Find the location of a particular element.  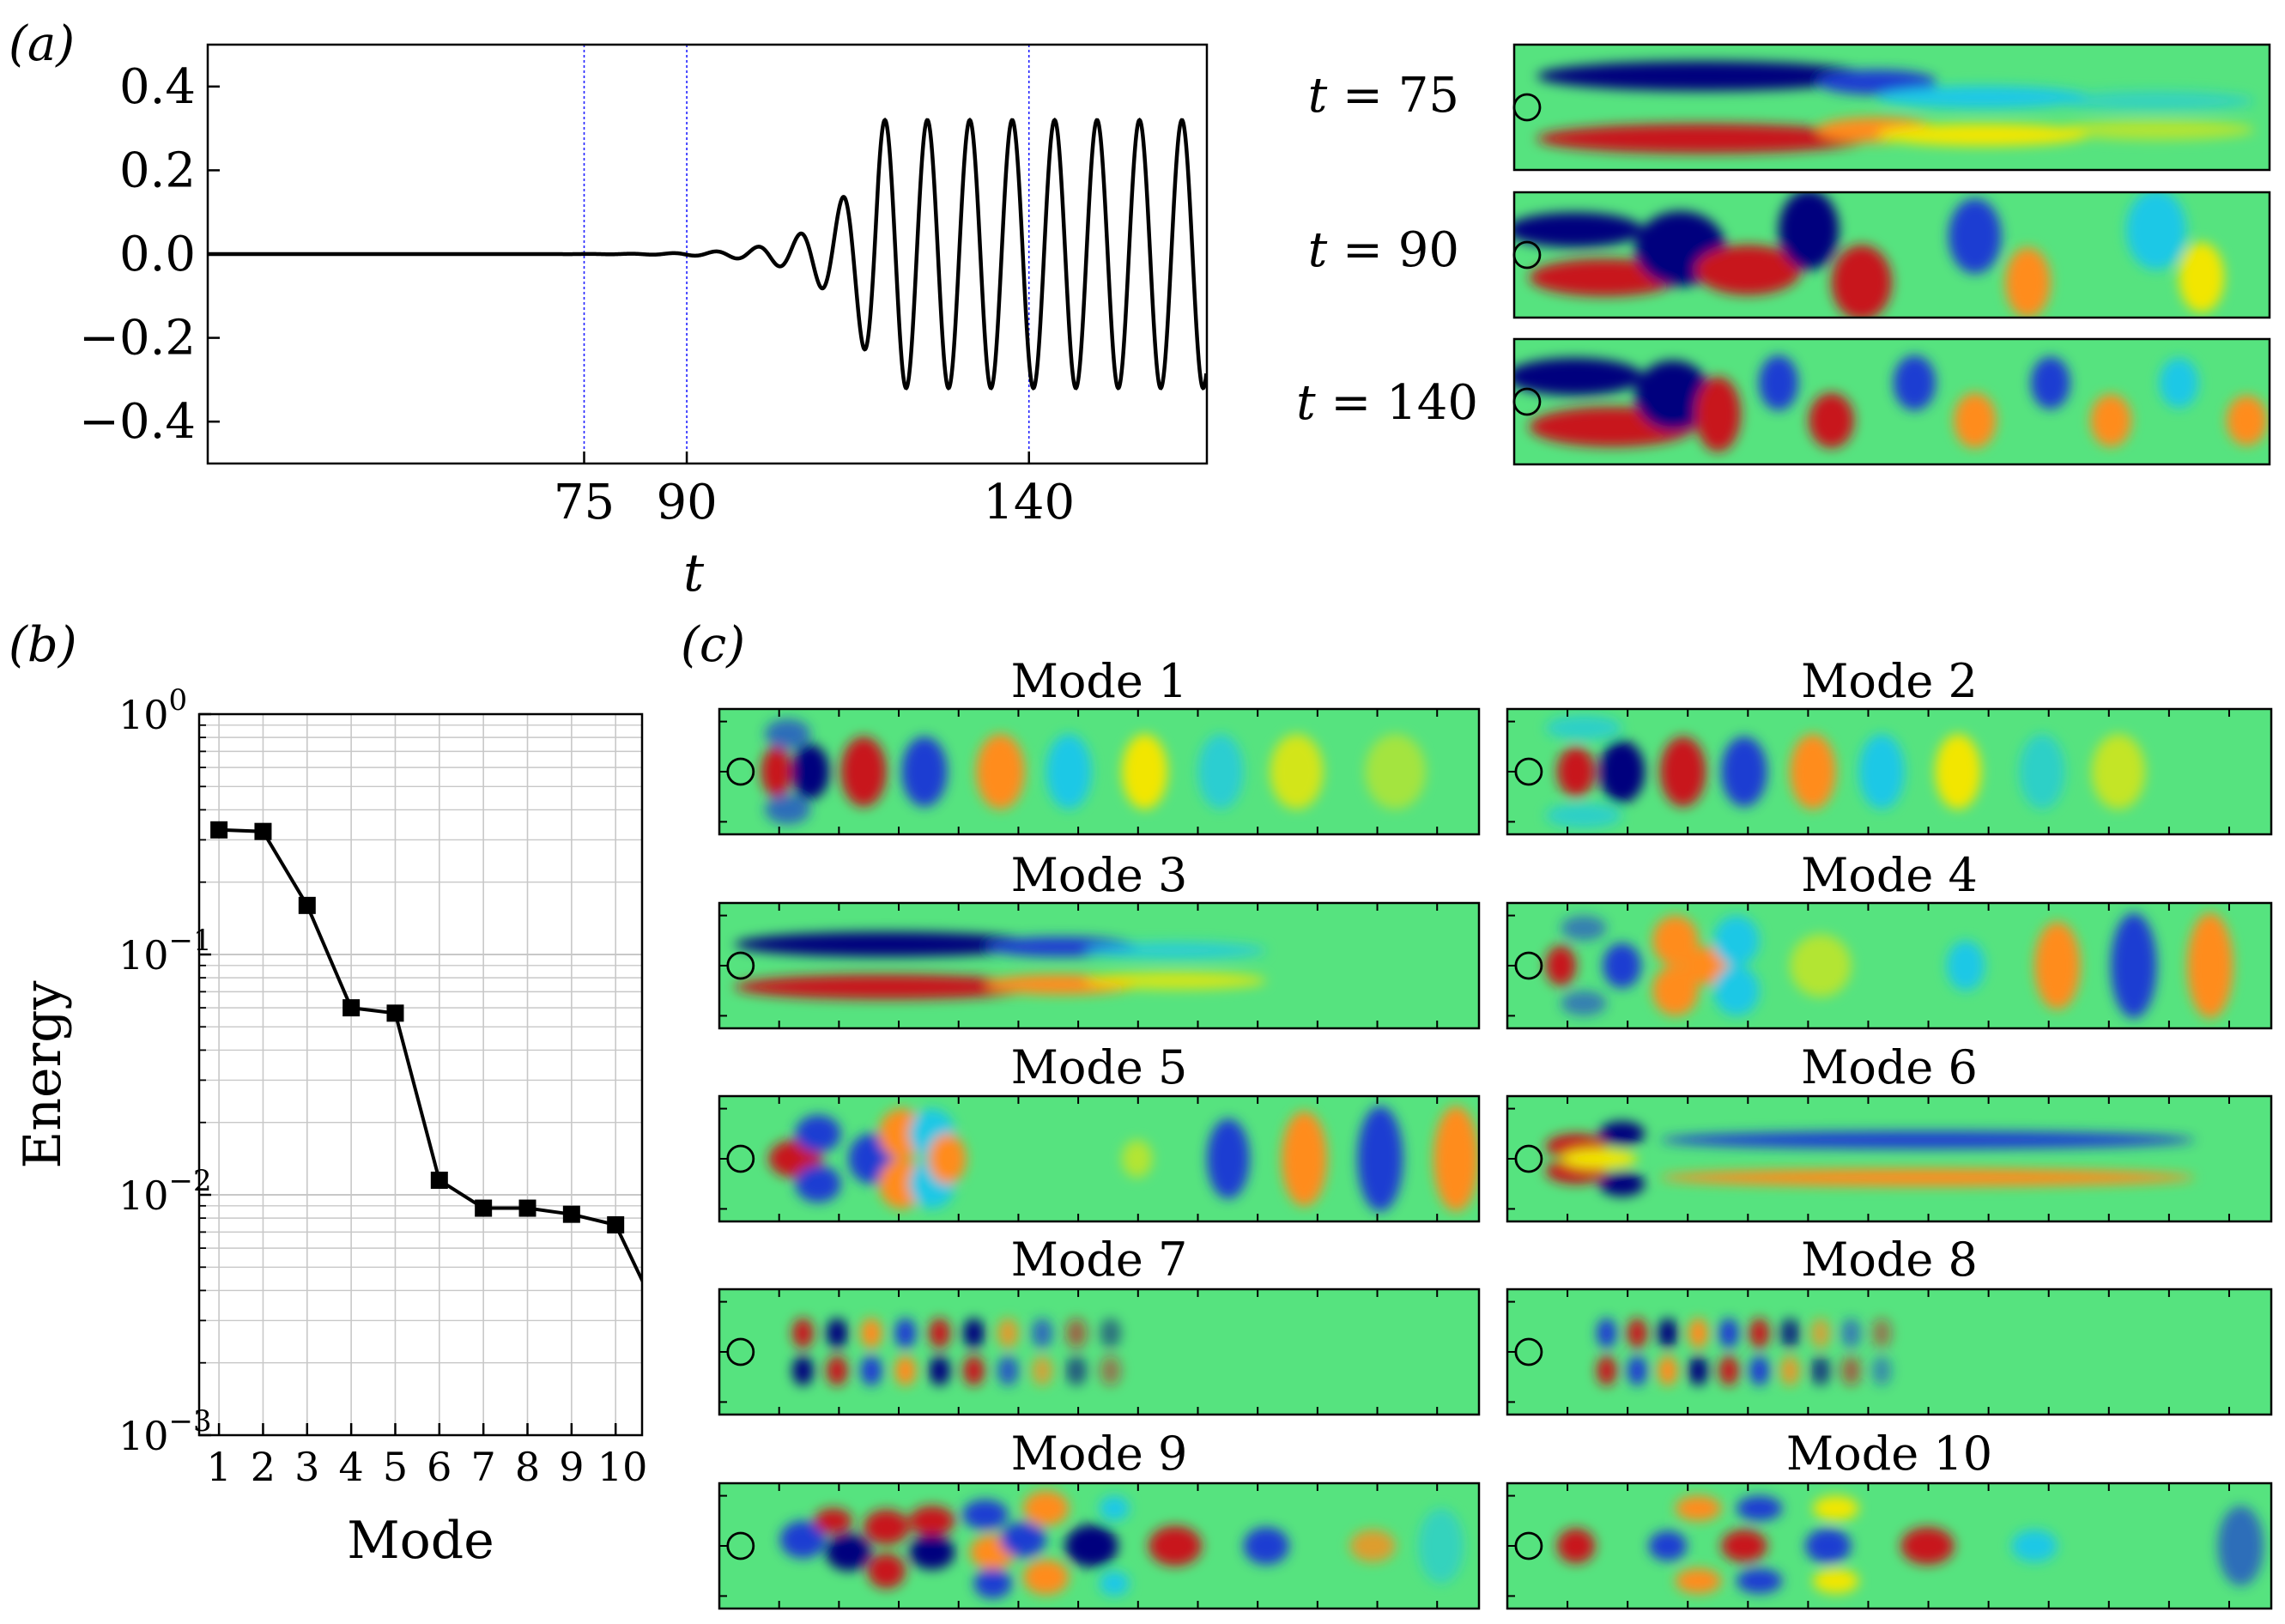

mode-title: Mode 10 is located at coordinates (1889, 1454).